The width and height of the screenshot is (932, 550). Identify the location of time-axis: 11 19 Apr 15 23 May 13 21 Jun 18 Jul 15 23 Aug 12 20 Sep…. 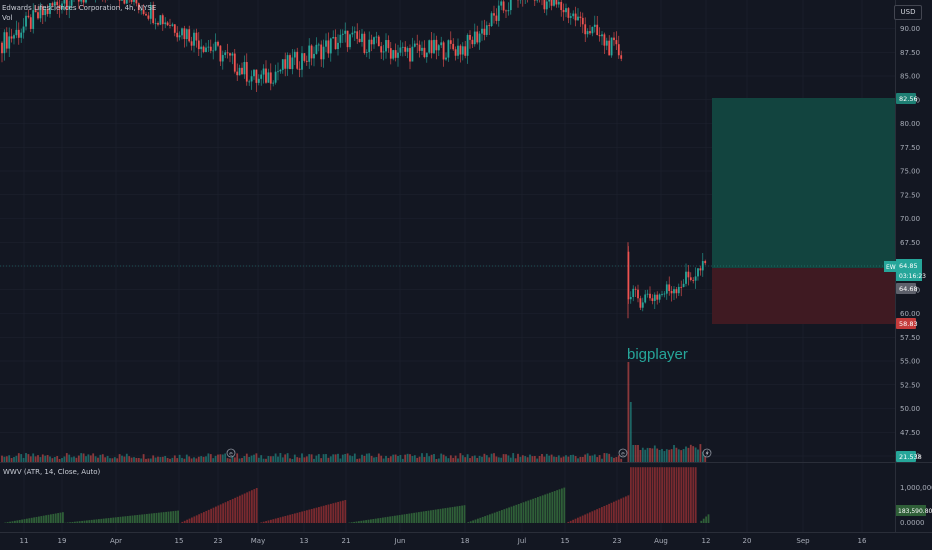
(443, 541).